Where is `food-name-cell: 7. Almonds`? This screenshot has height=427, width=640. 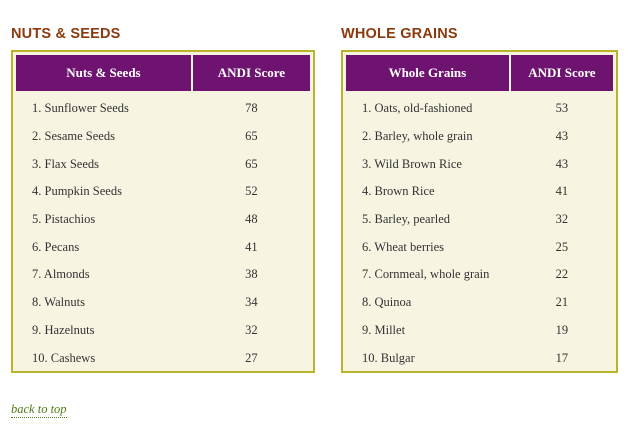 food-name-cell: 7. Almonds is located at coordinates (61, 274).